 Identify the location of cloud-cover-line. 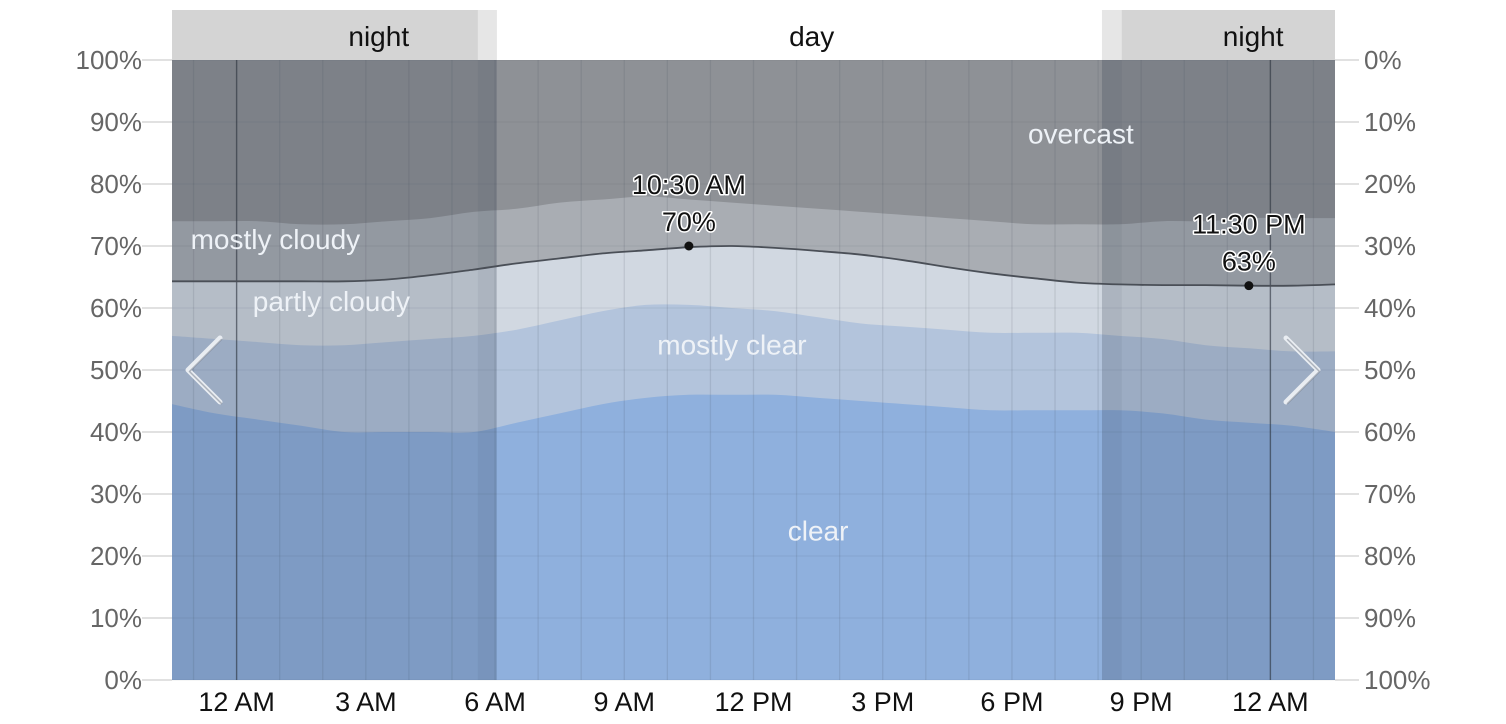
(754, 266).